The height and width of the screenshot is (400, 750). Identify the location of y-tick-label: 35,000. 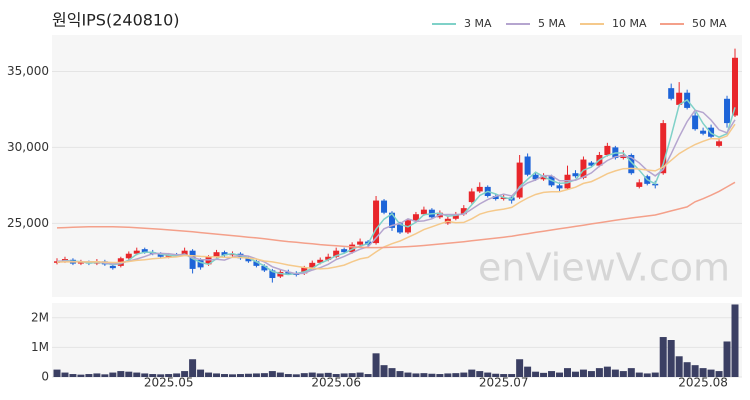
(28, 71).